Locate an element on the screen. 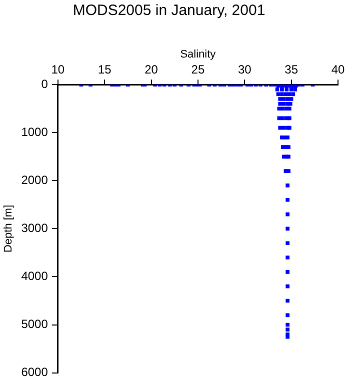 This screenshot has width=348, height=384. y-tick-label: 1000 is located at coordinates (34, 131).